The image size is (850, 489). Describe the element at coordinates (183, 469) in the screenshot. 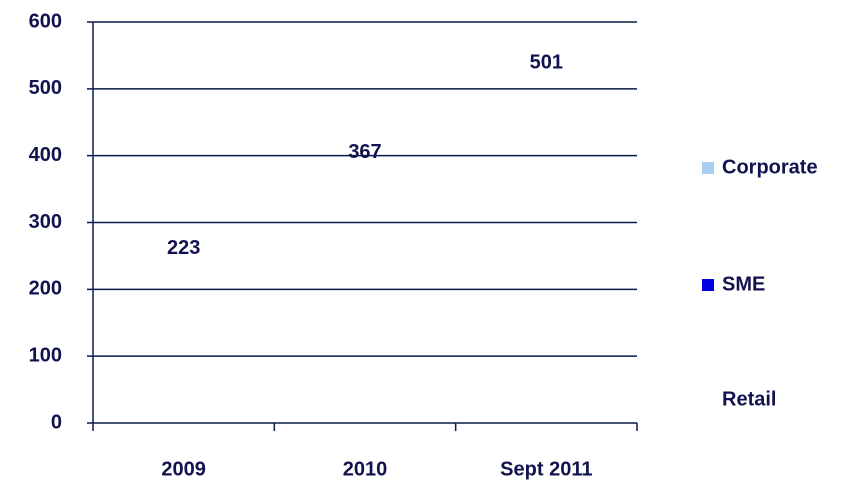

I see `x-tick-label: 2009` at that location.